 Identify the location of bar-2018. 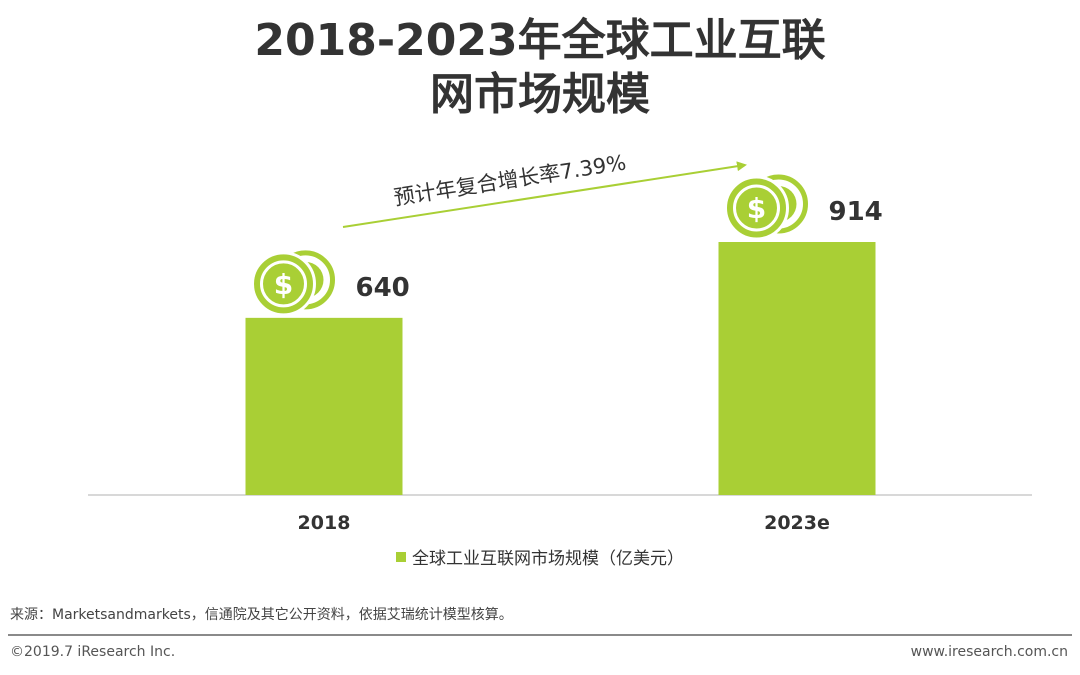
(324, 406).